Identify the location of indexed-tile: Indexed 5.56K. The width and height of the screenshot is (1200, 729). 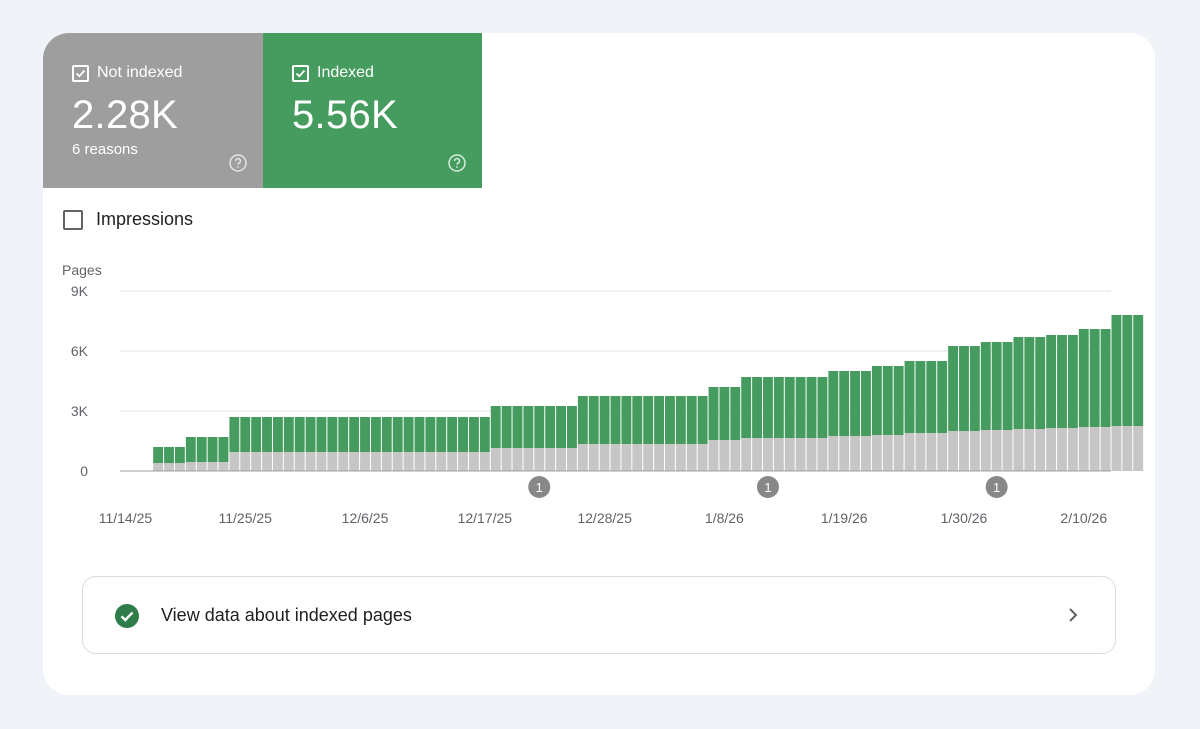
(372, 110).